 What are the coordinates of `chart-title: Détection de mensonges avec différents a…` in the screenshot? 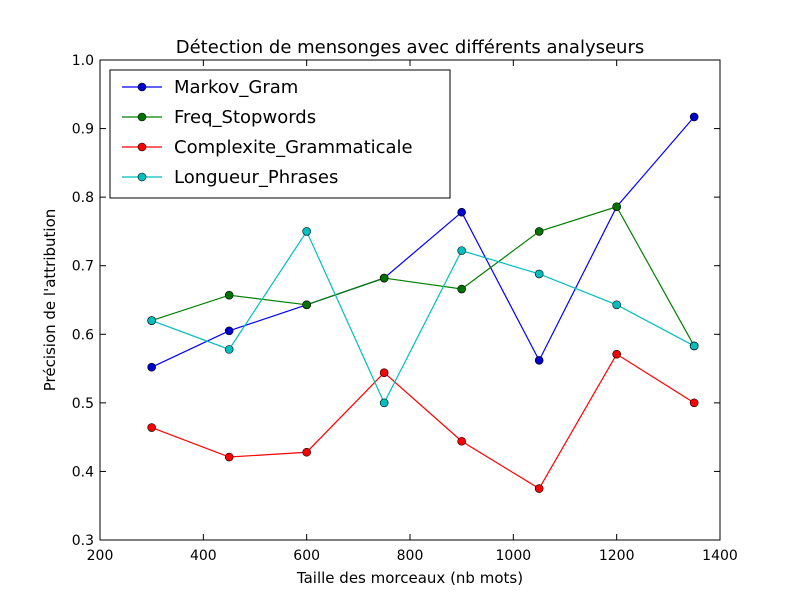 It's located at (410, 47).